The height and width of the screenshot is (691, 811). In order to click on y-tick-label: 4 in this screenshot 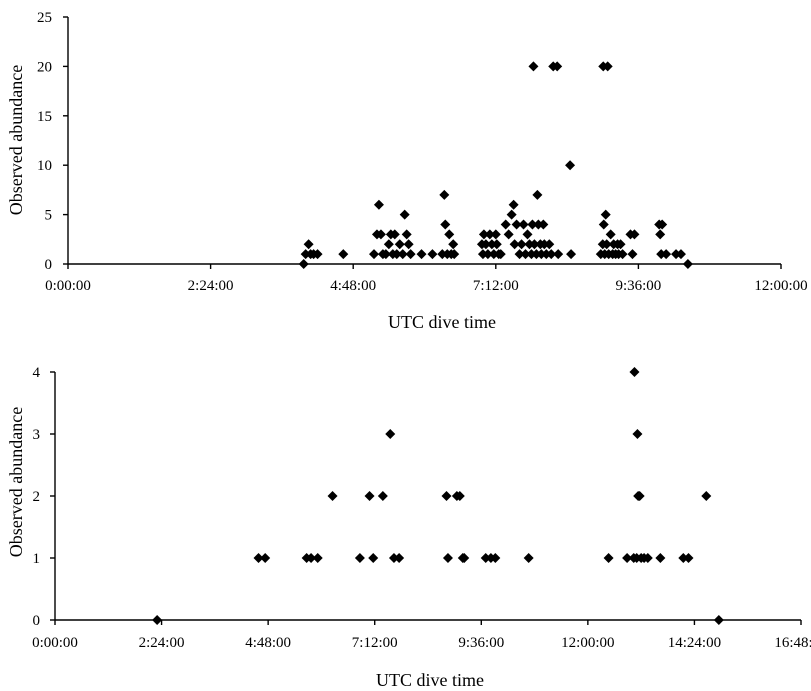, I will do `click(37, 373)`.